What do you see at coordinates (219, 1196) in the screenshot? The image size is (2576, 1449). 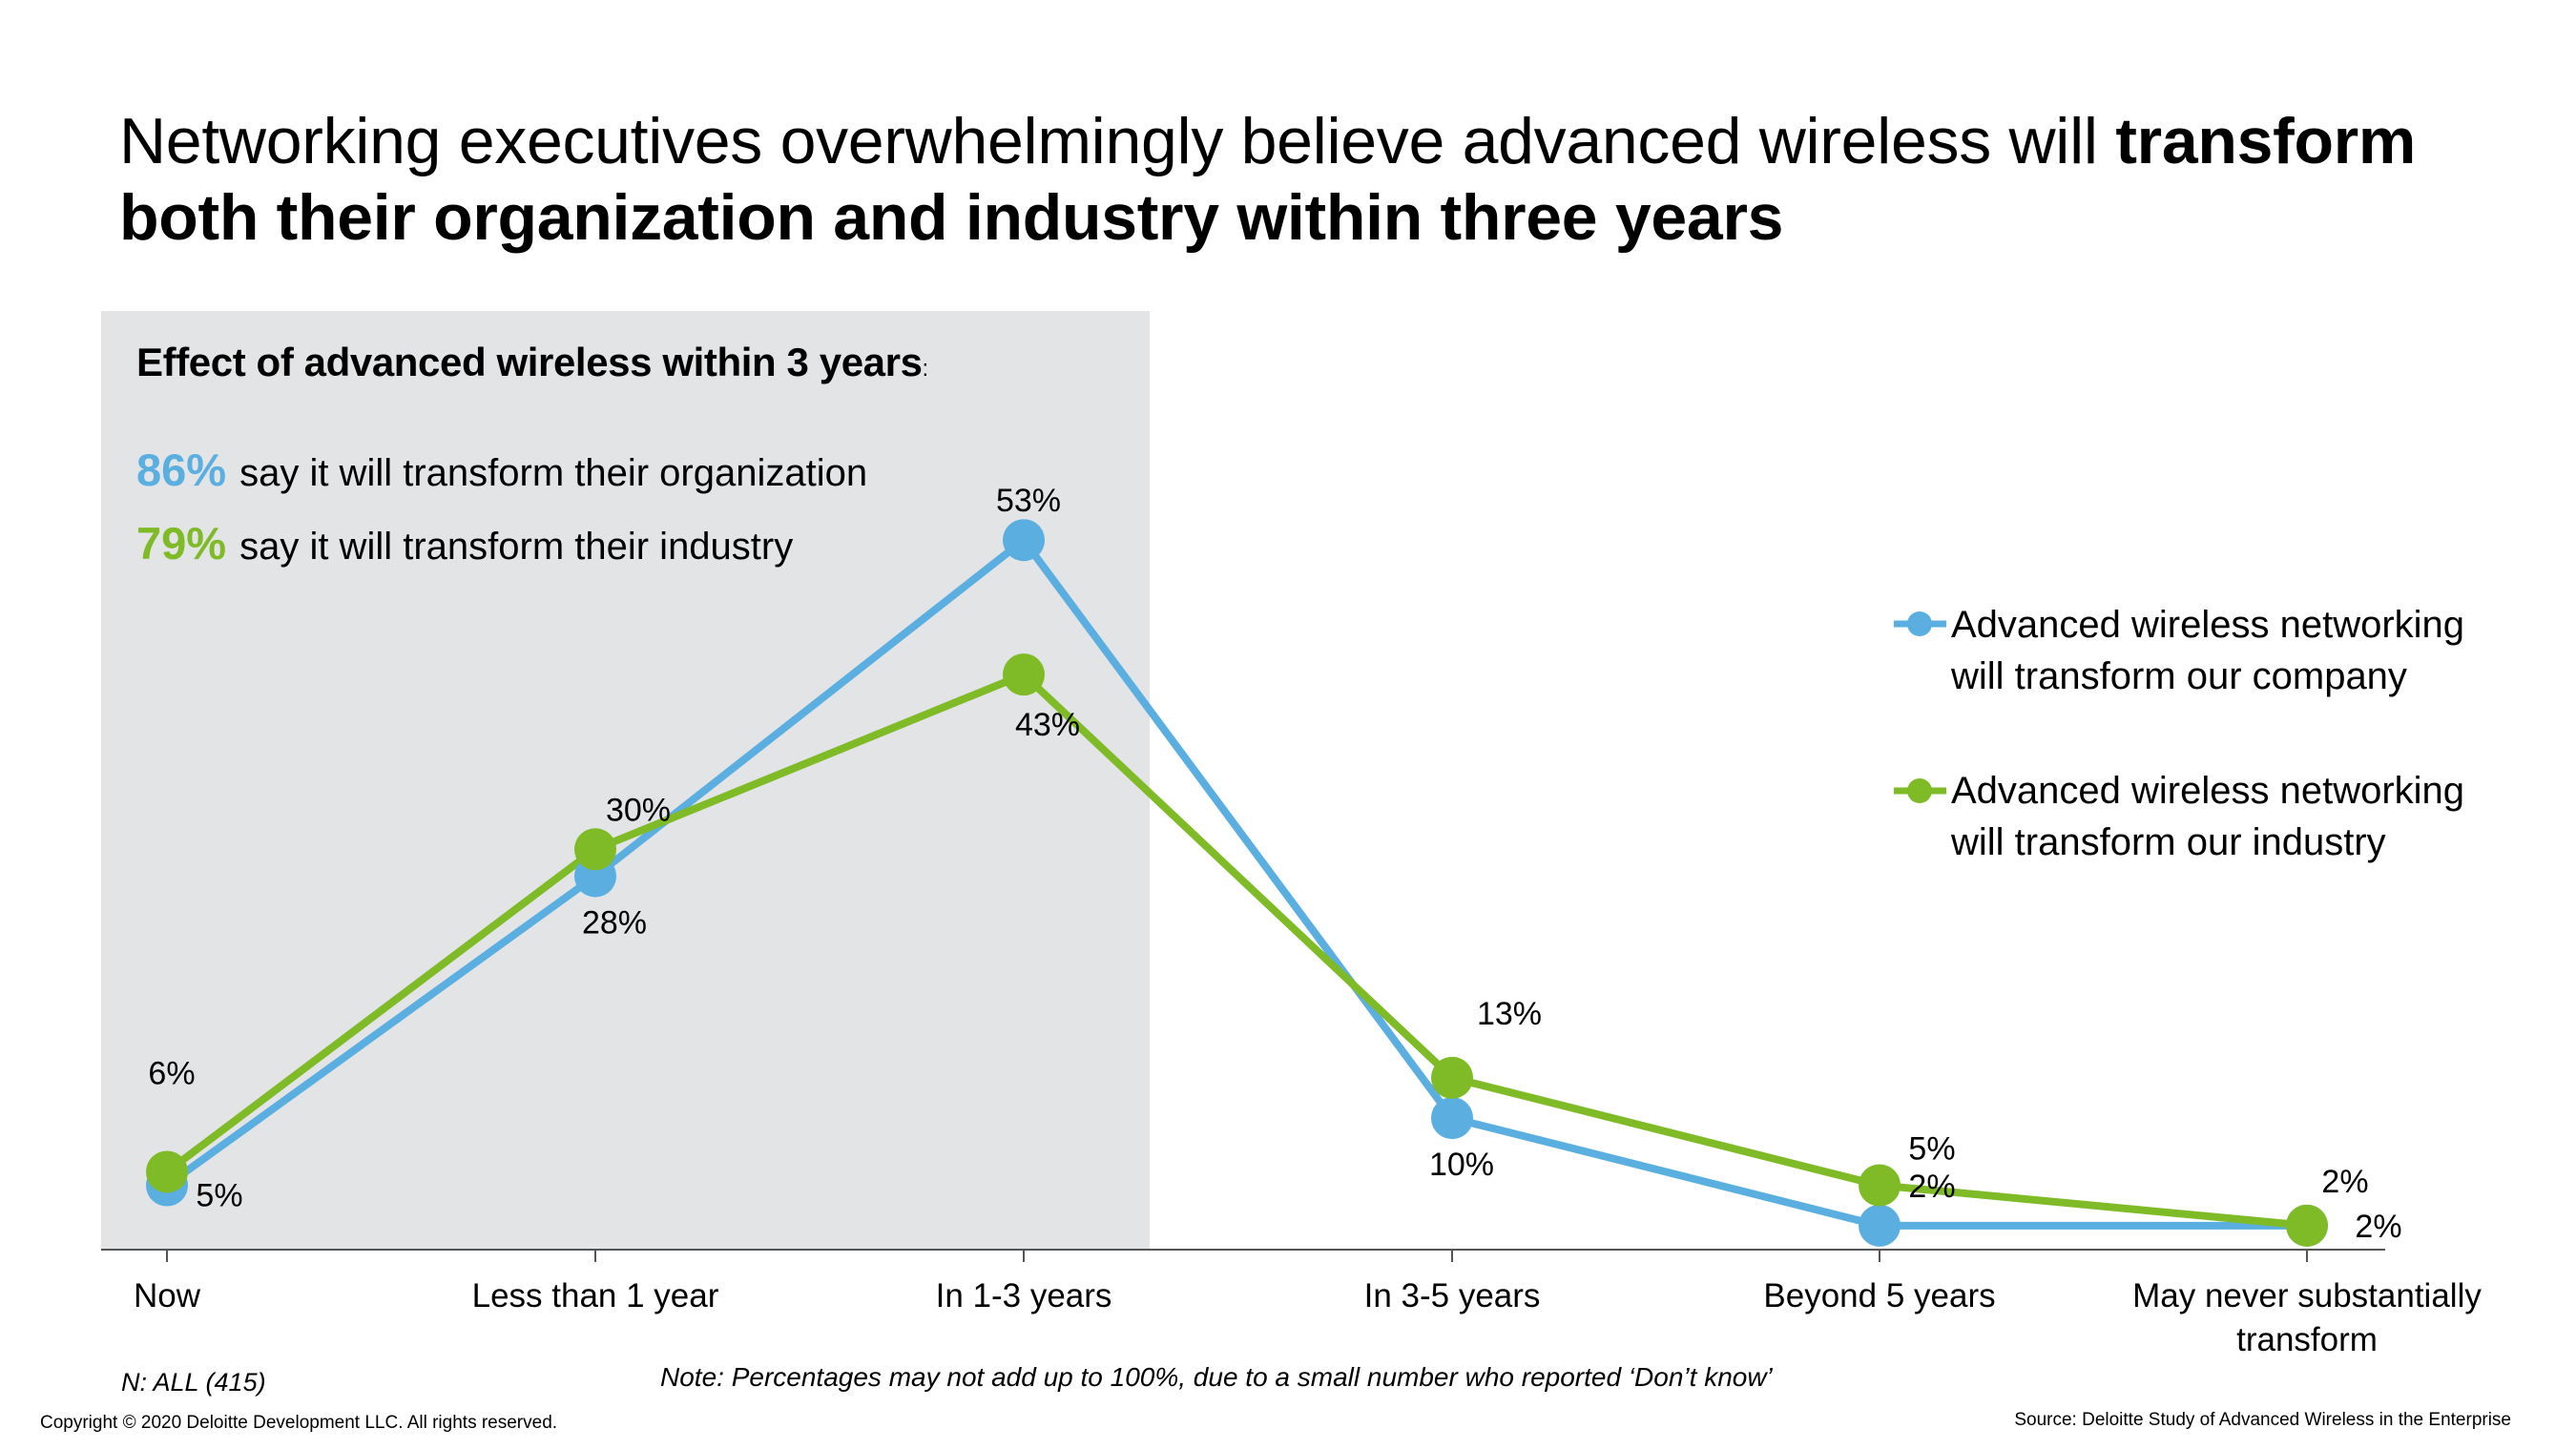 I see `data-label-company: 5%` at bounding box center [219, 1196].